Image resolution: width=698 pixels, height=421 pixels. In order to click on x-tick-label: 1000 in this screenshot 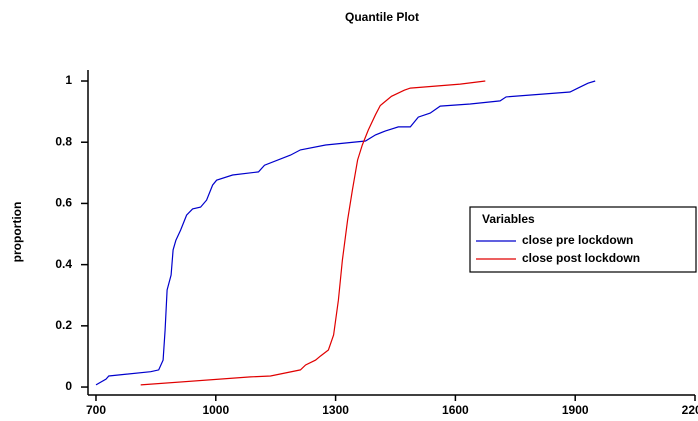, I will do `click(215, 410)`.